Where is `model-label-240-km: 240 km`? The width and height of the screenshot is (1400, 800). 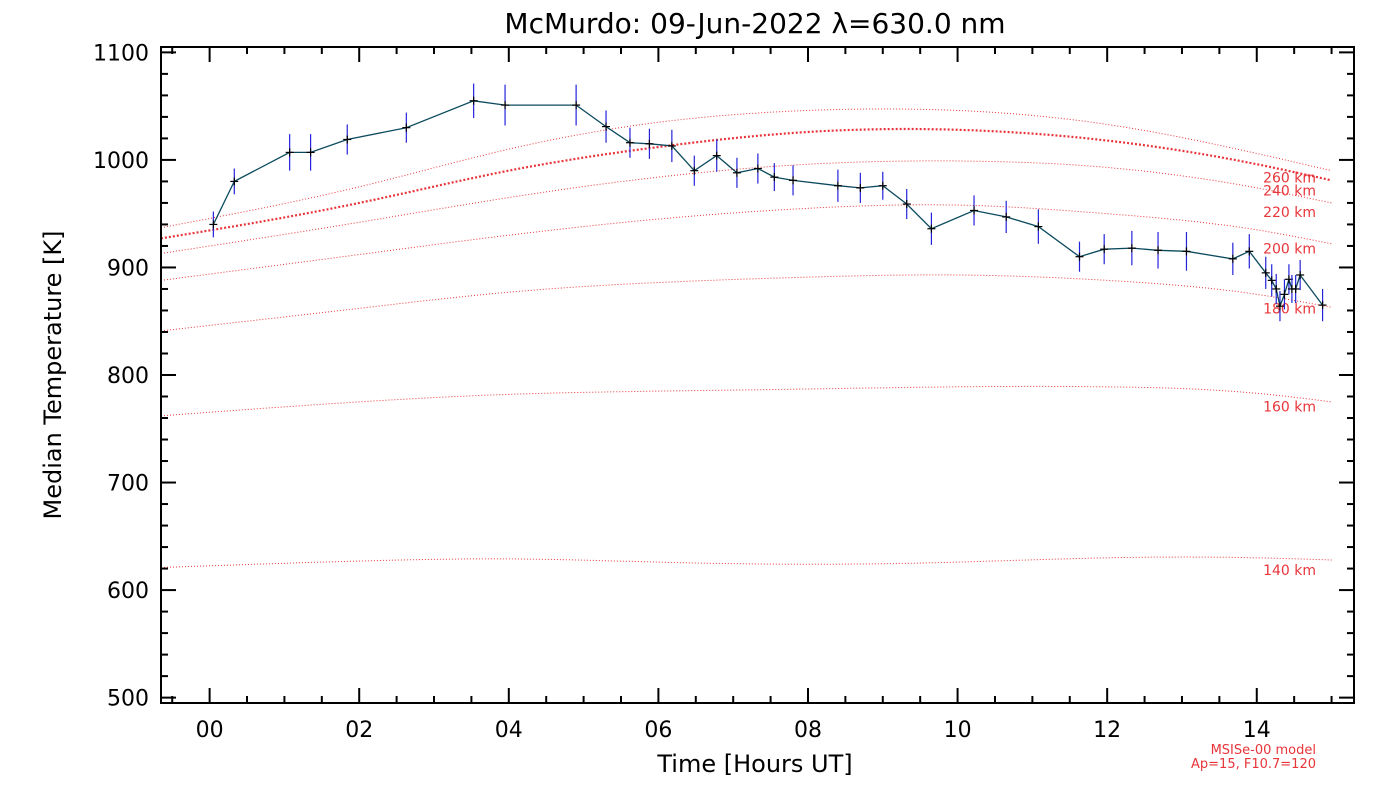 model-label-240-km: 240 km is located at coordinates (1289, 191).